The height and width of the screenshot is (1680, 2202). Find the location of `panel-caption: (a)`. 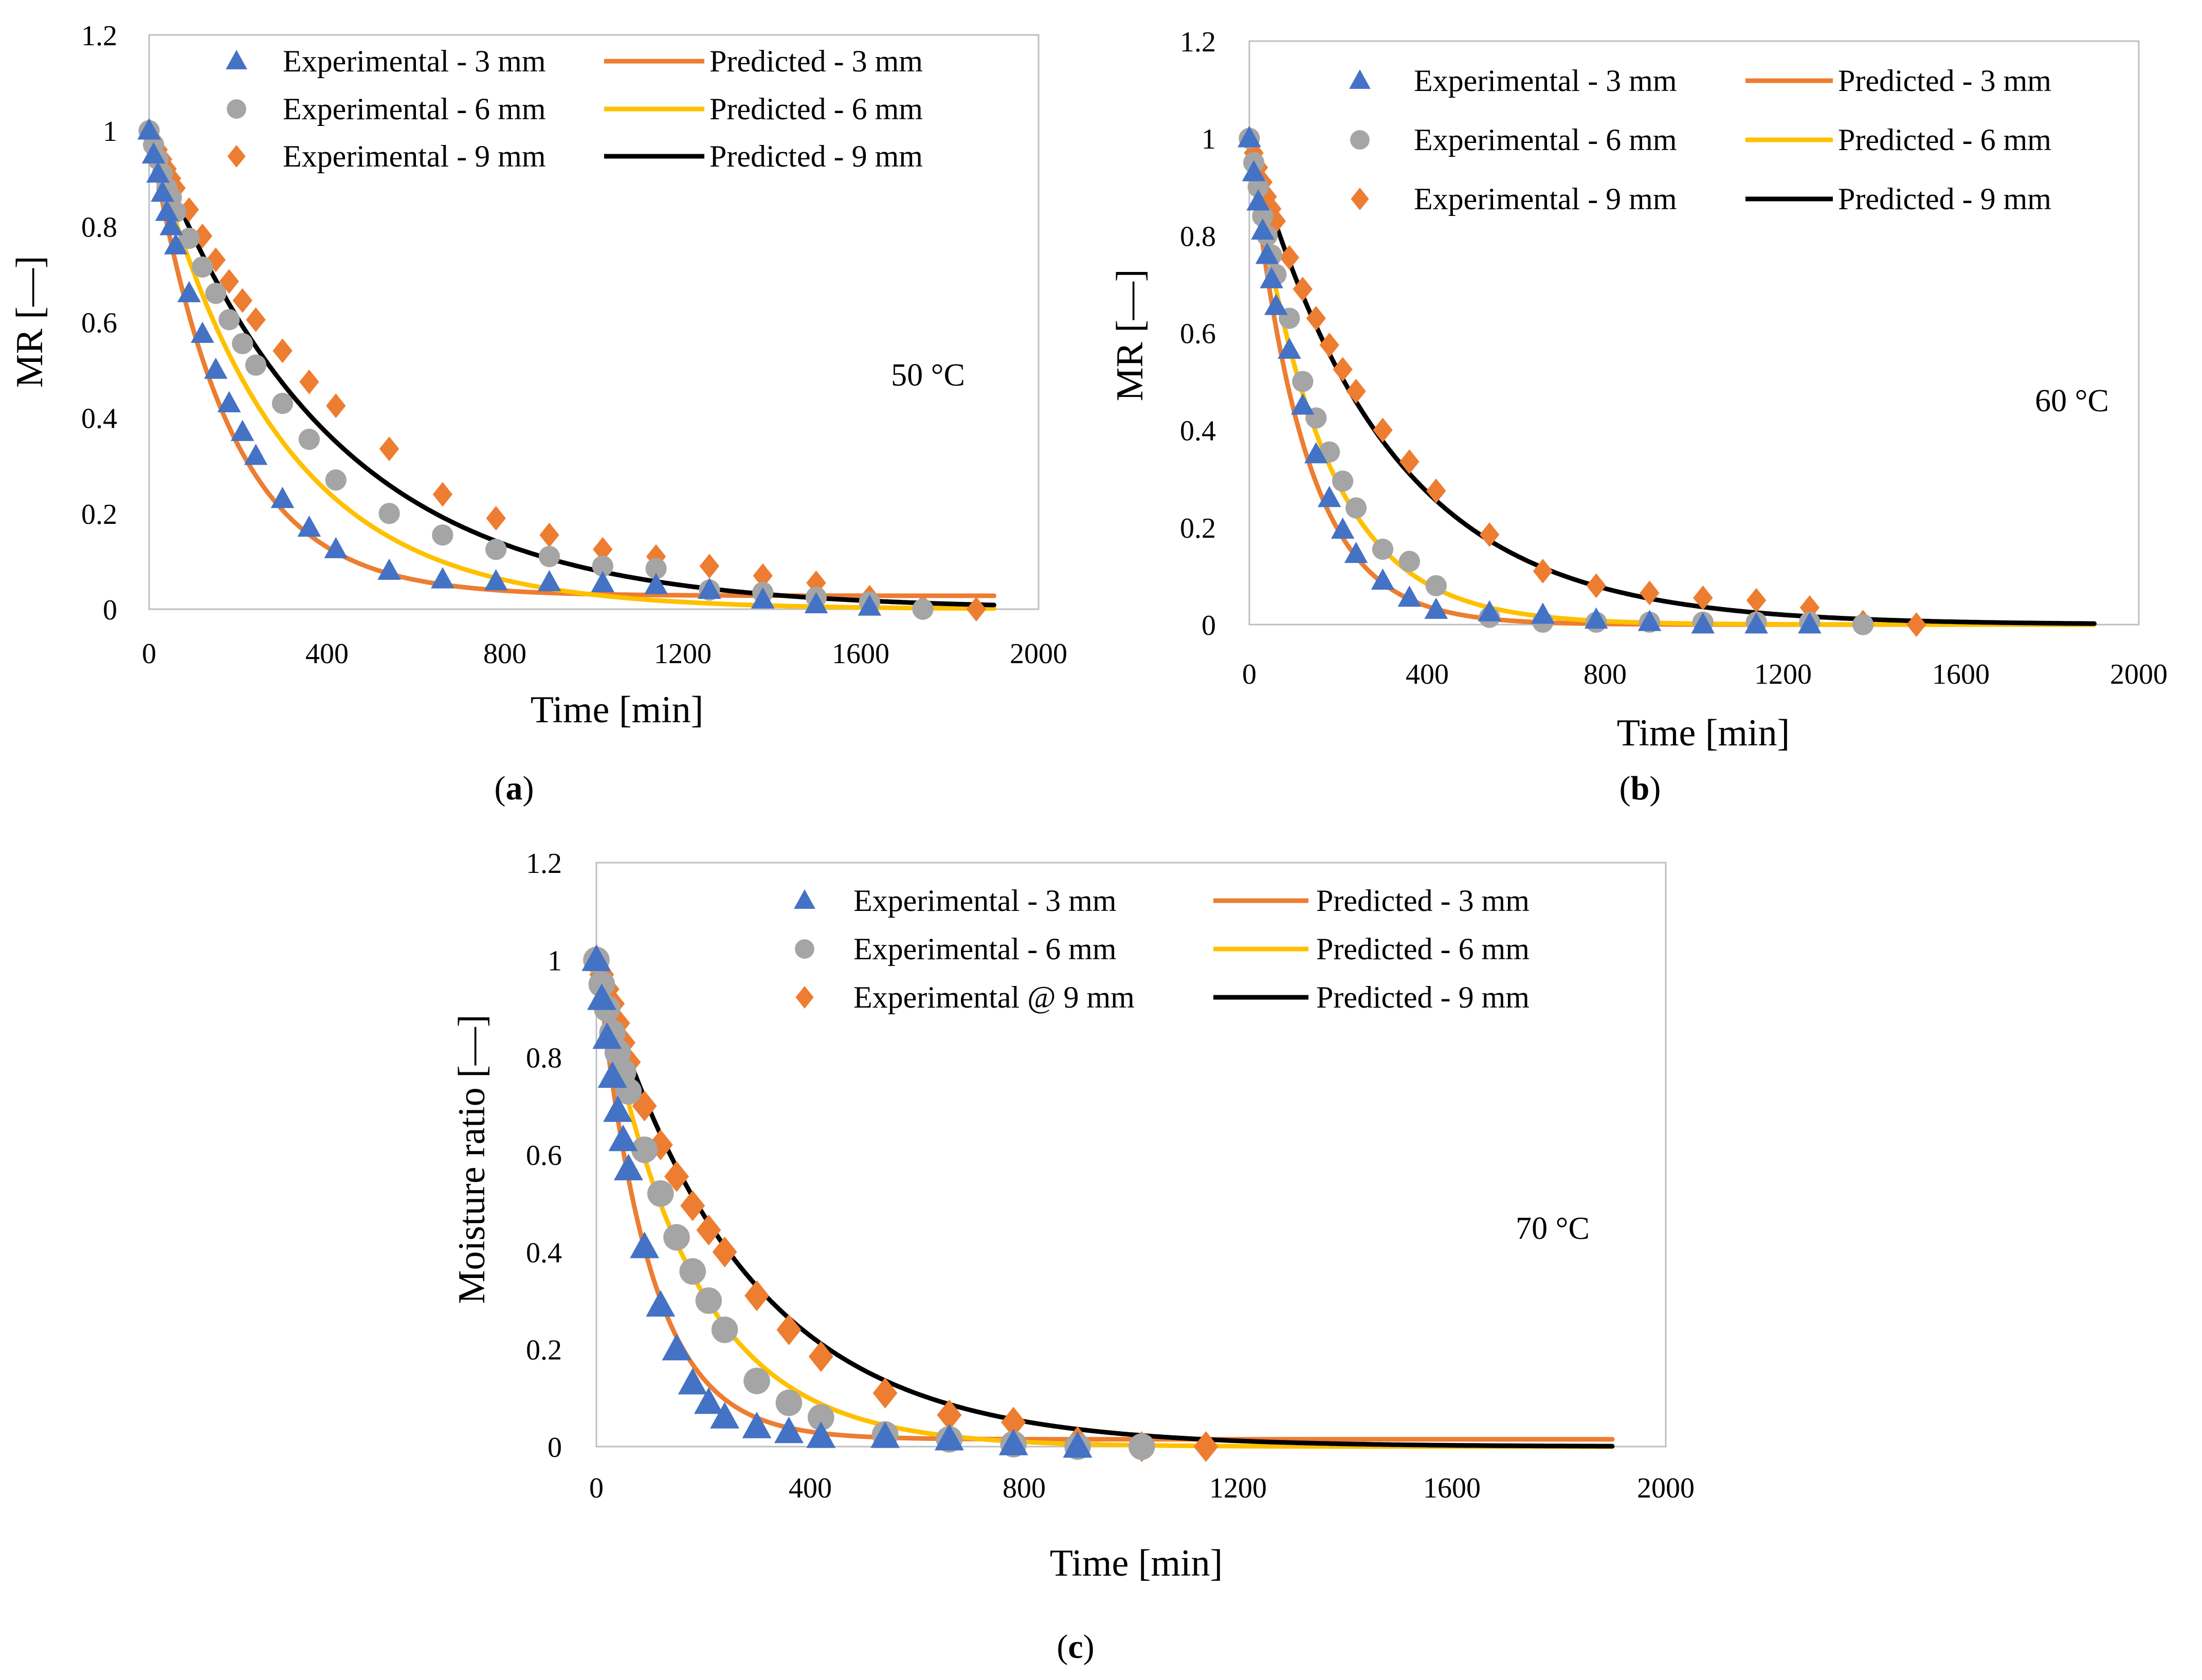

panel-caption: (a) is located at coordinates (514, 788).